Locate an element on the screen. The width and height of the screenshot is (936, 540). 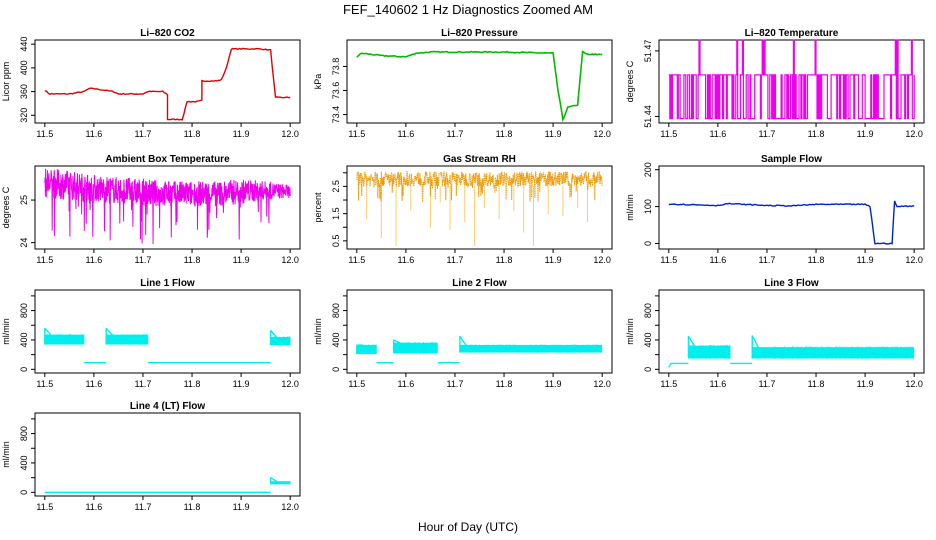
panel-title: Line 3 Flow is located at coordinates (791, 283).